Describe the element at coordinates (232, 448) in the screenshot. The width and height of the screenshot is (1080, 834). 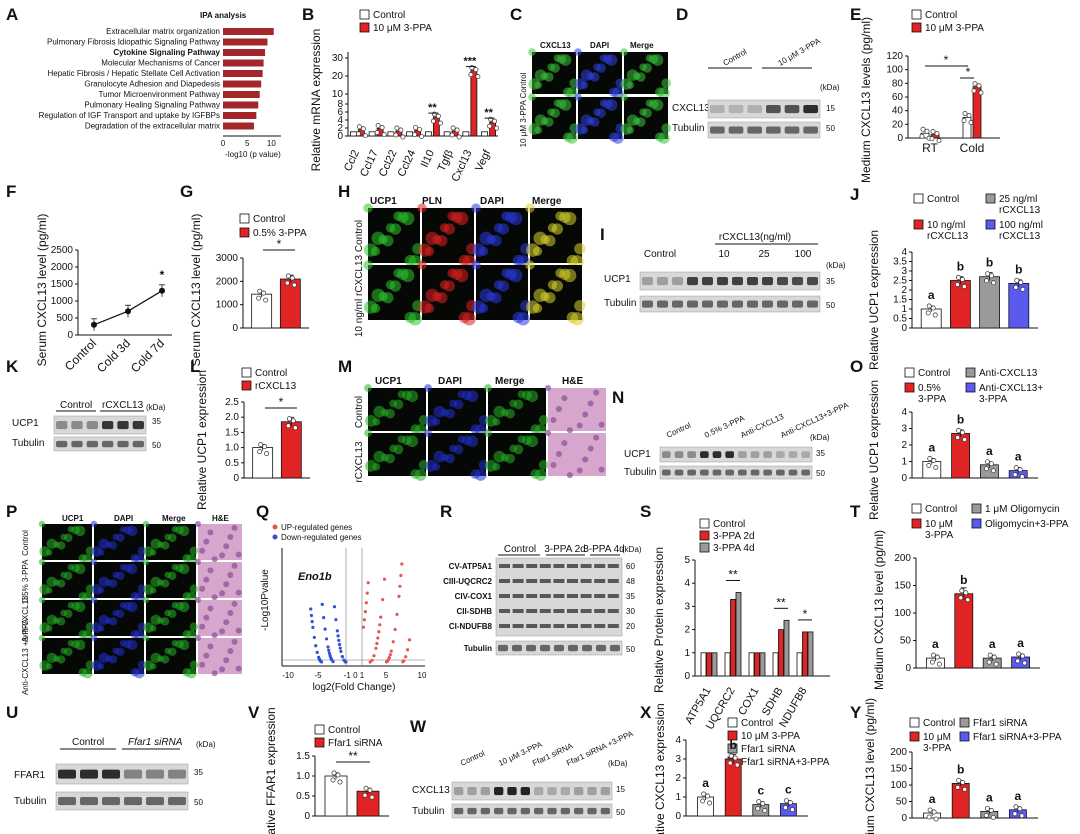
I see `y-tick-label: 1.0` at that location.